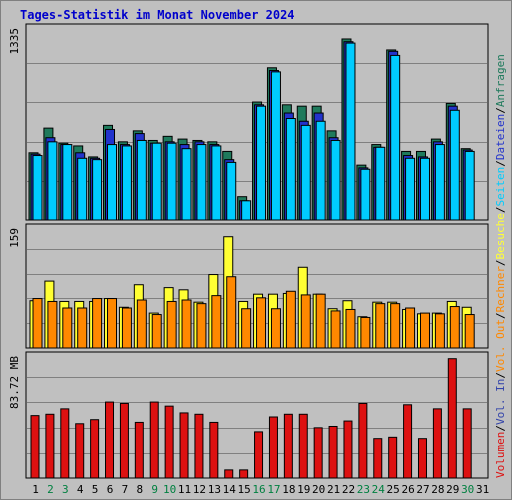 The height and width of the screenshot is (500, 512). I want to click on x-tick-label: 24, so click(379, 489).